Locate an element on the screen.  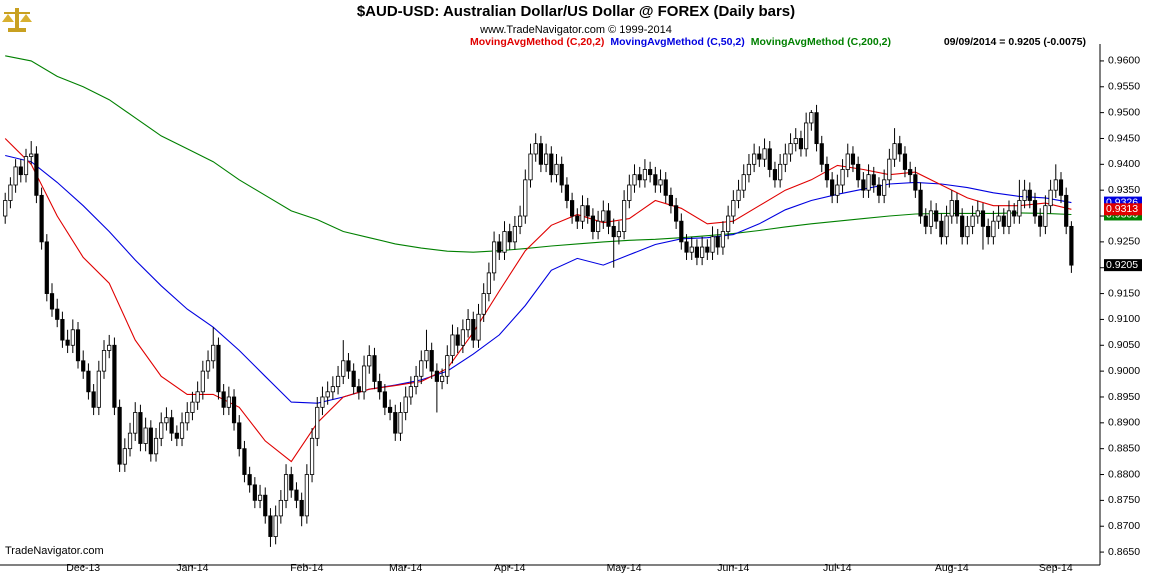
x-tick-label: May-14 is located at coordinates (624, 568).